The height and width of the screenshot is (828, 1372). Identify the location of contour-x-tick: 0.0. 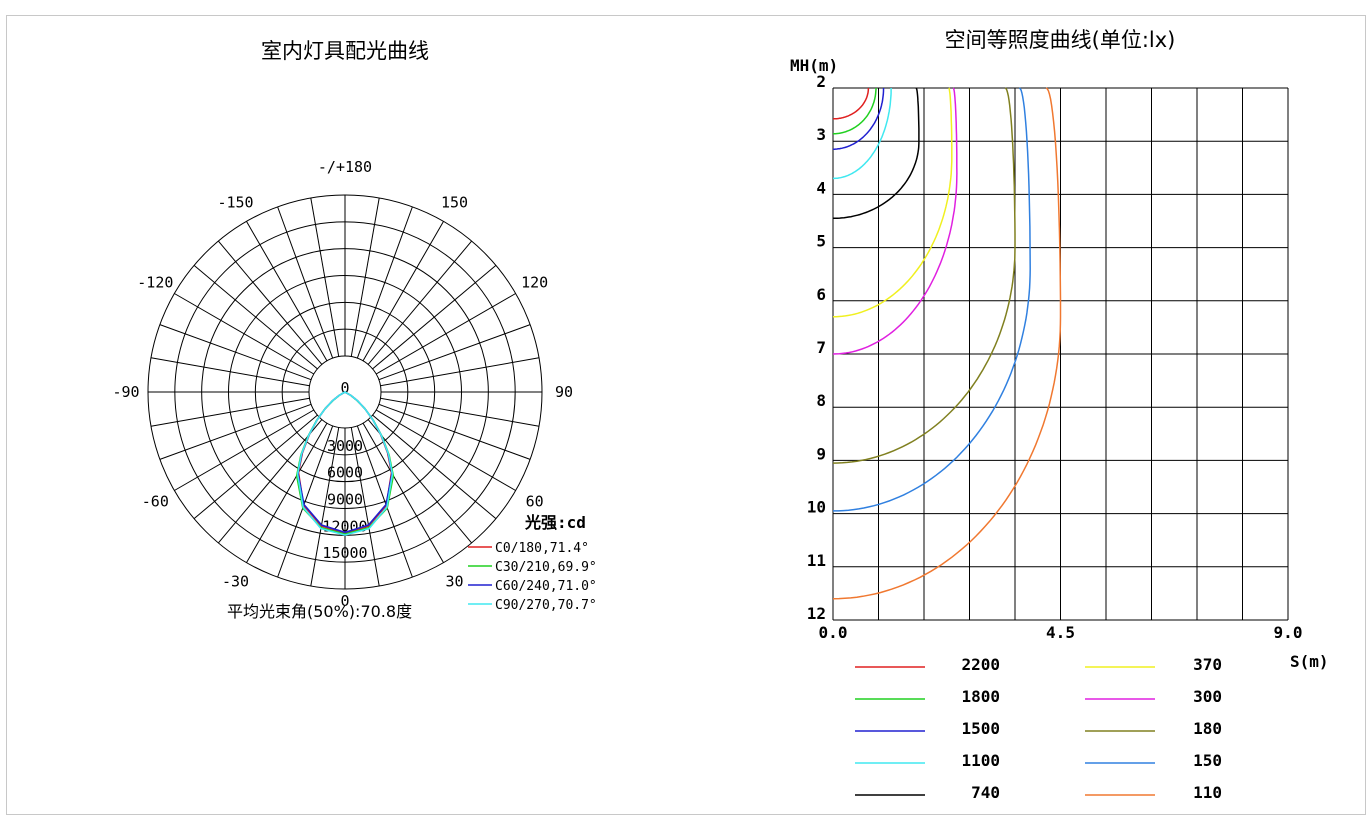
(833, 632).